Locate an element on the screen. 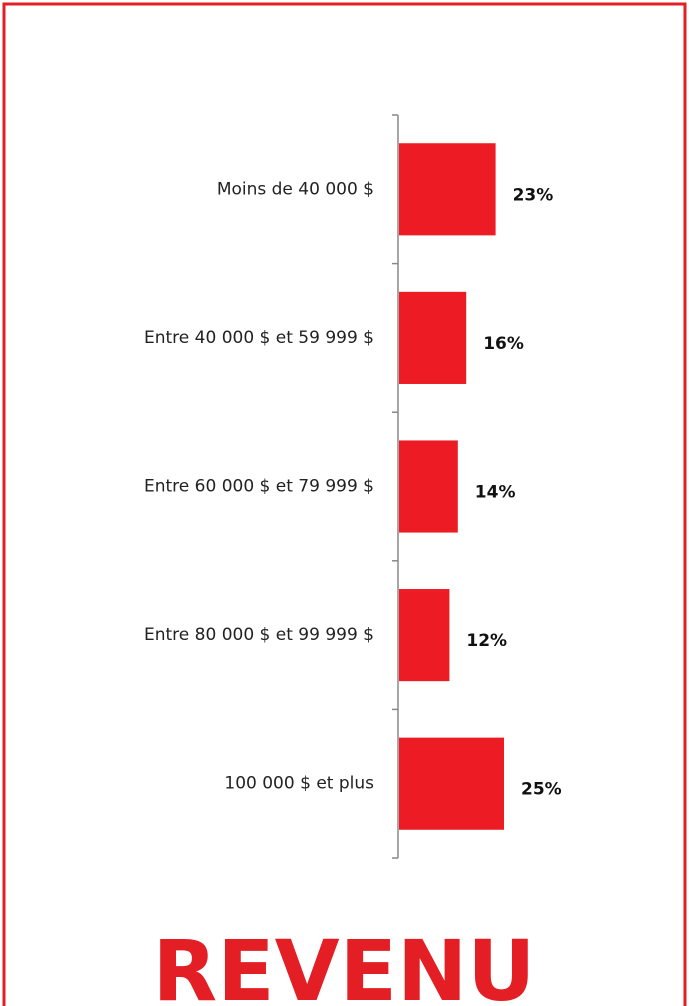  category-label: 100 000 $ et plus is located at coordinates (299, 784).